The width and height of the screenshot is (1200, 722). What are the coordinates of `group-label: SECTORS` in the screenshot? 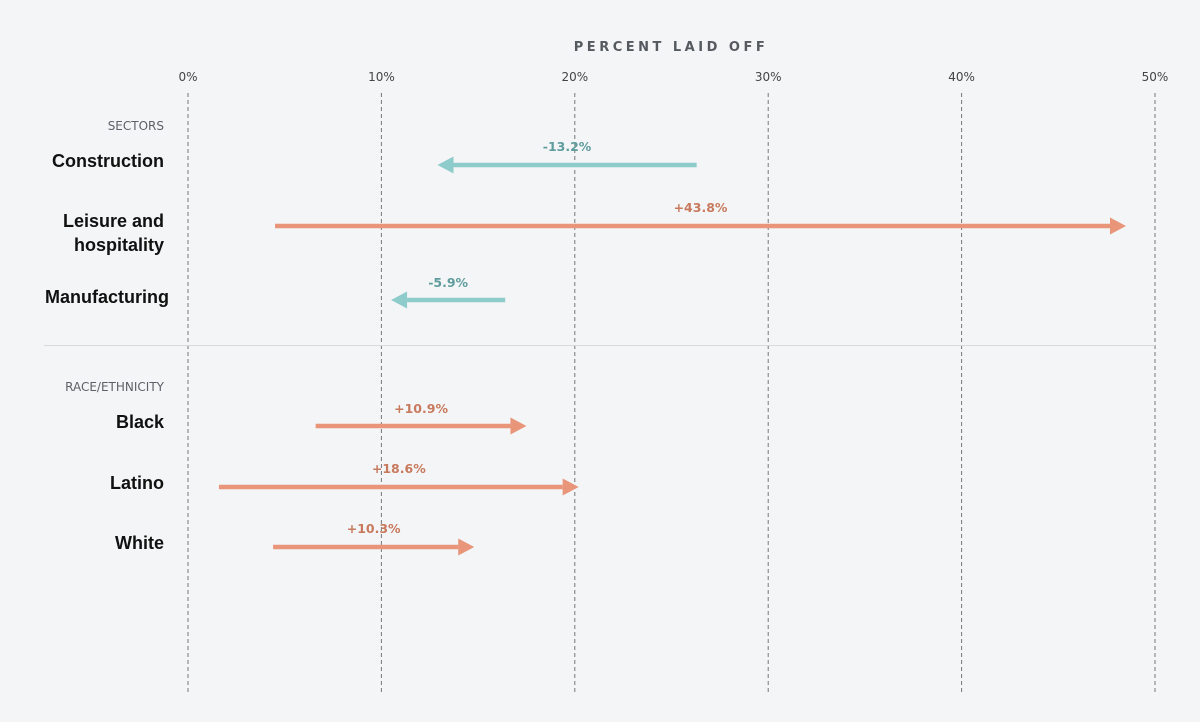 It's located at (136, 126).